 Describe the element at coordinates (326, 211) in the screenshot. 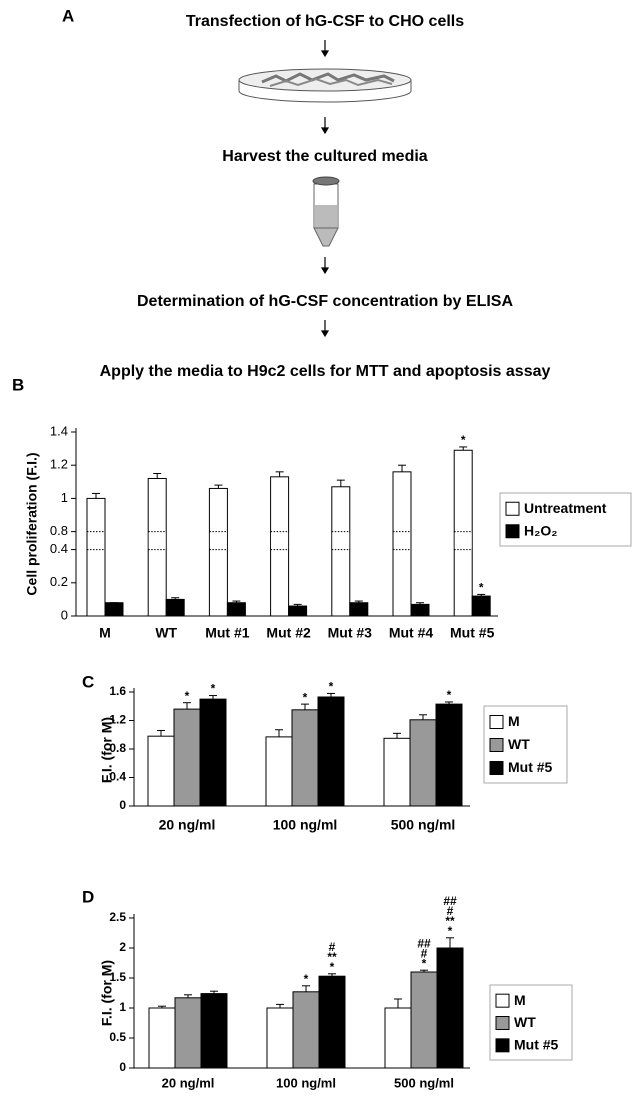

I see `tube` at that location.